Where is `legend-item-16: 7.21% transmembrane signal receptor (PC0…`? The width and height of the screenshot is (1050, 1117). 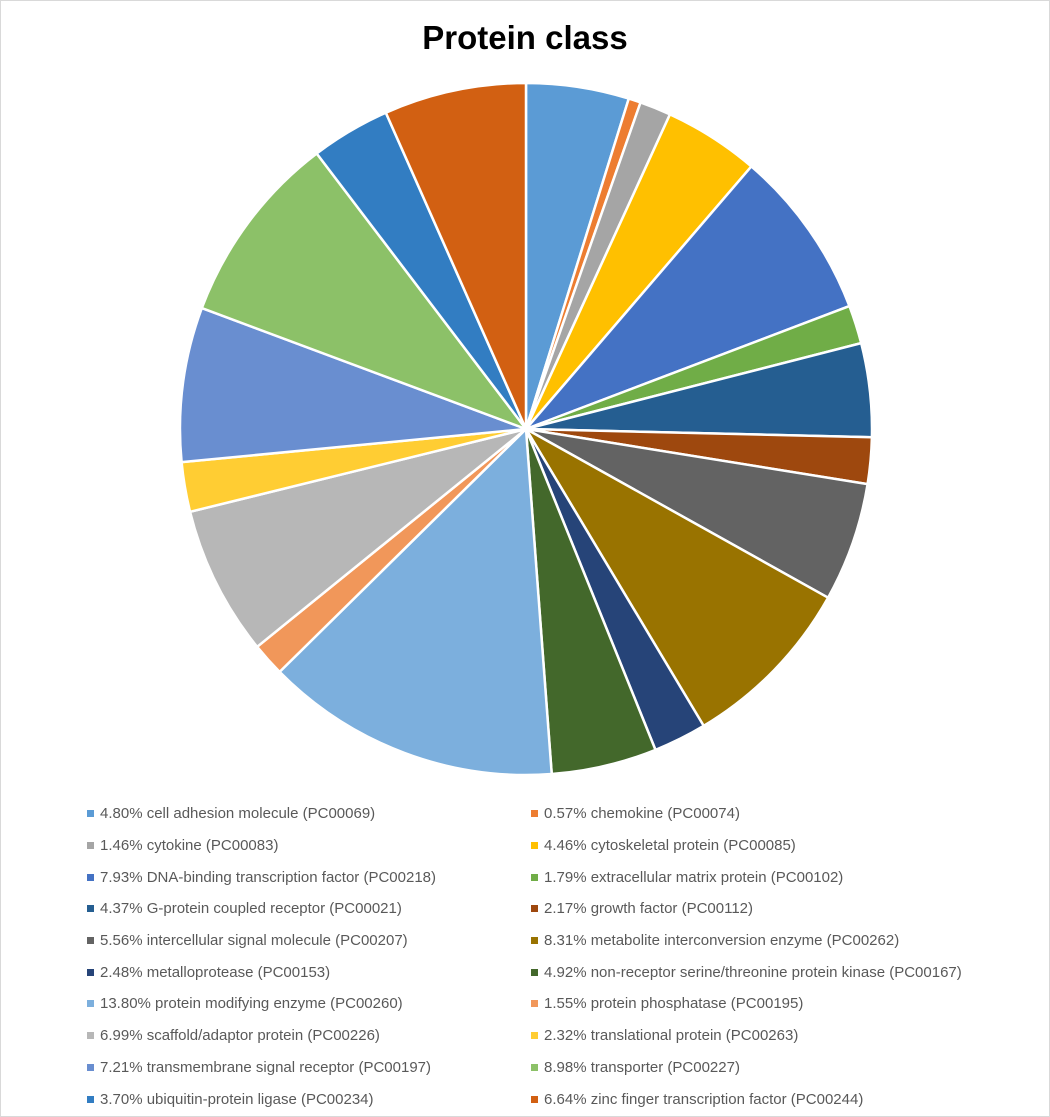 legend-item-16: 7.21% transmembrane signal receptor (PC0… is located at coordinates (309, 1068).